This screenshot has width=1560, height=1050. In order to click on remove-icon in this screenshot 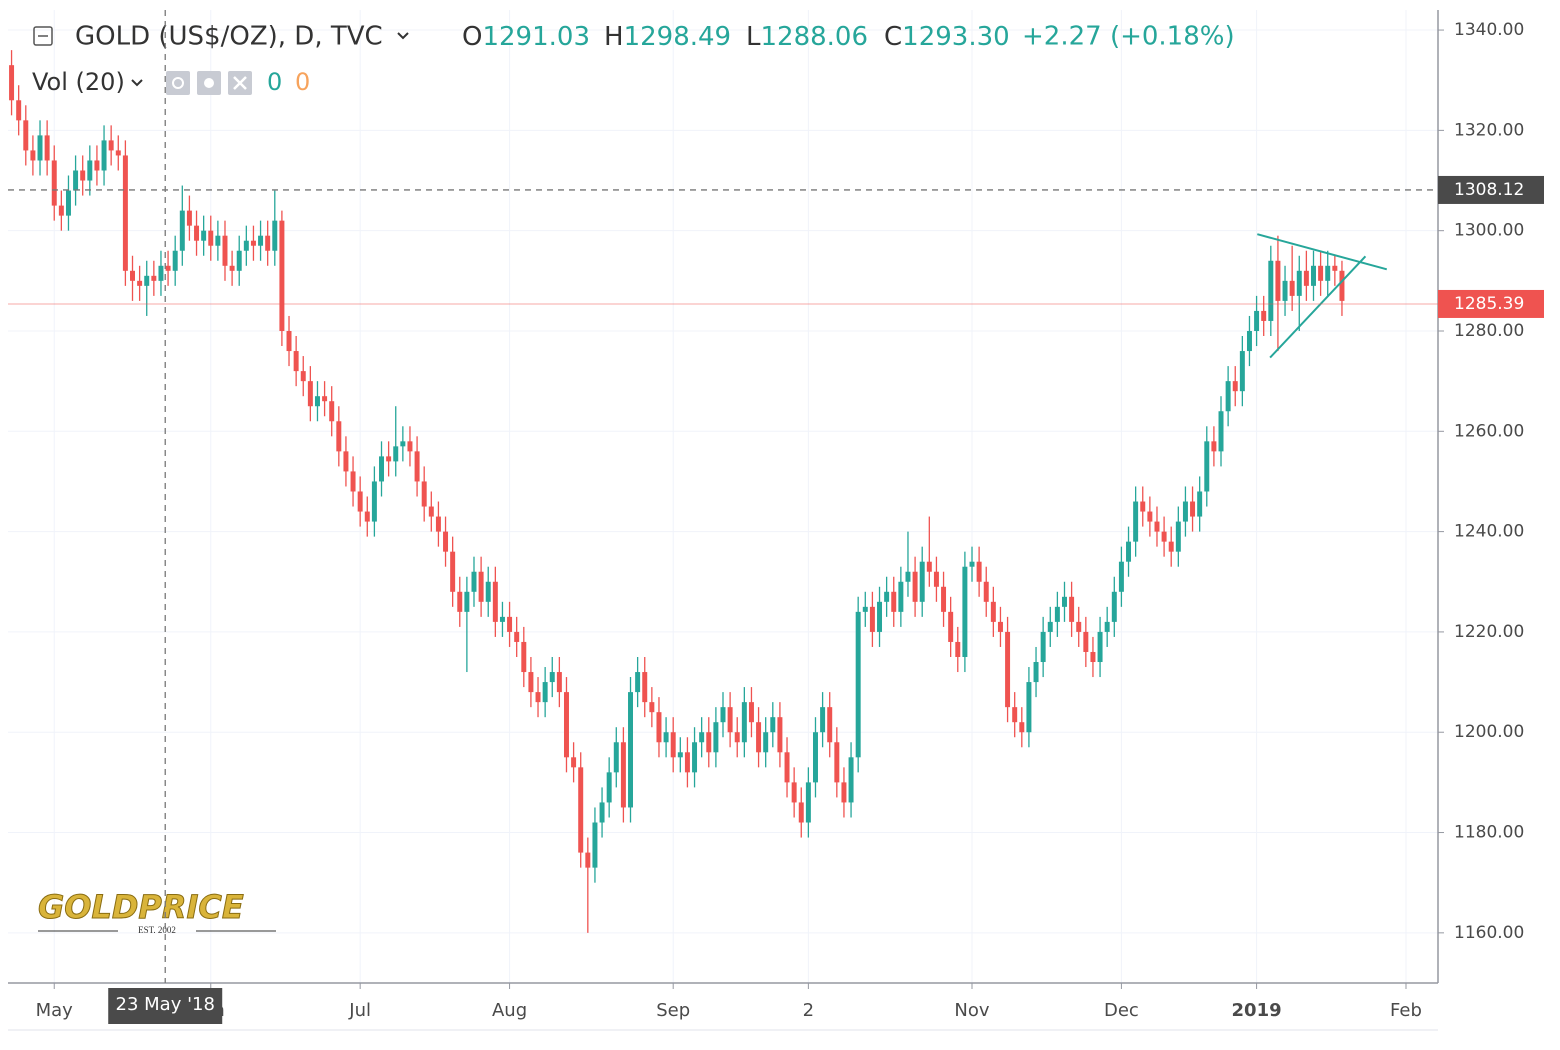, I will do `click(240, 83)`.